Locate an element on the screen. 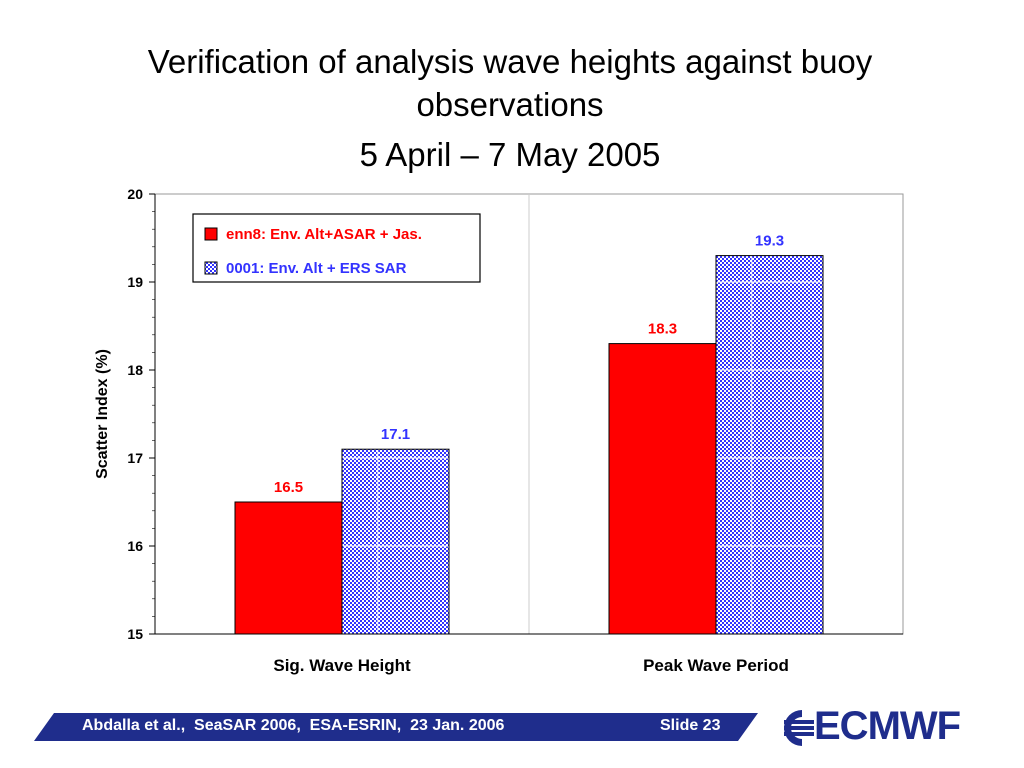  y-axis-label: Scatter Index (%) is located at coordinates (102, 414).